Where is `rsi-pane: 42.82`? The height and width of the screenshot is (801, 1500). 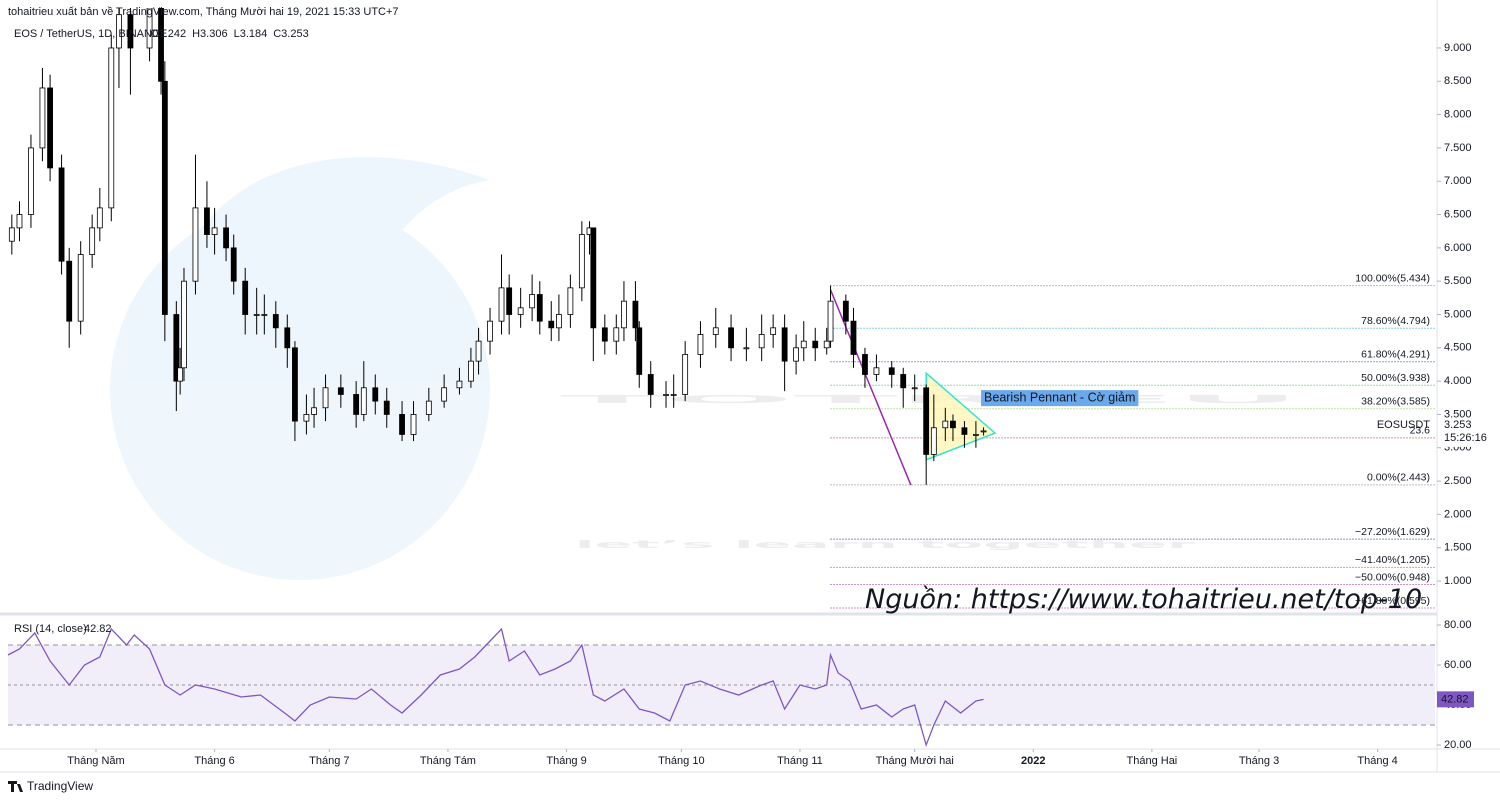
rsi-pane: 42.82 is located at coordinates (721, 685).